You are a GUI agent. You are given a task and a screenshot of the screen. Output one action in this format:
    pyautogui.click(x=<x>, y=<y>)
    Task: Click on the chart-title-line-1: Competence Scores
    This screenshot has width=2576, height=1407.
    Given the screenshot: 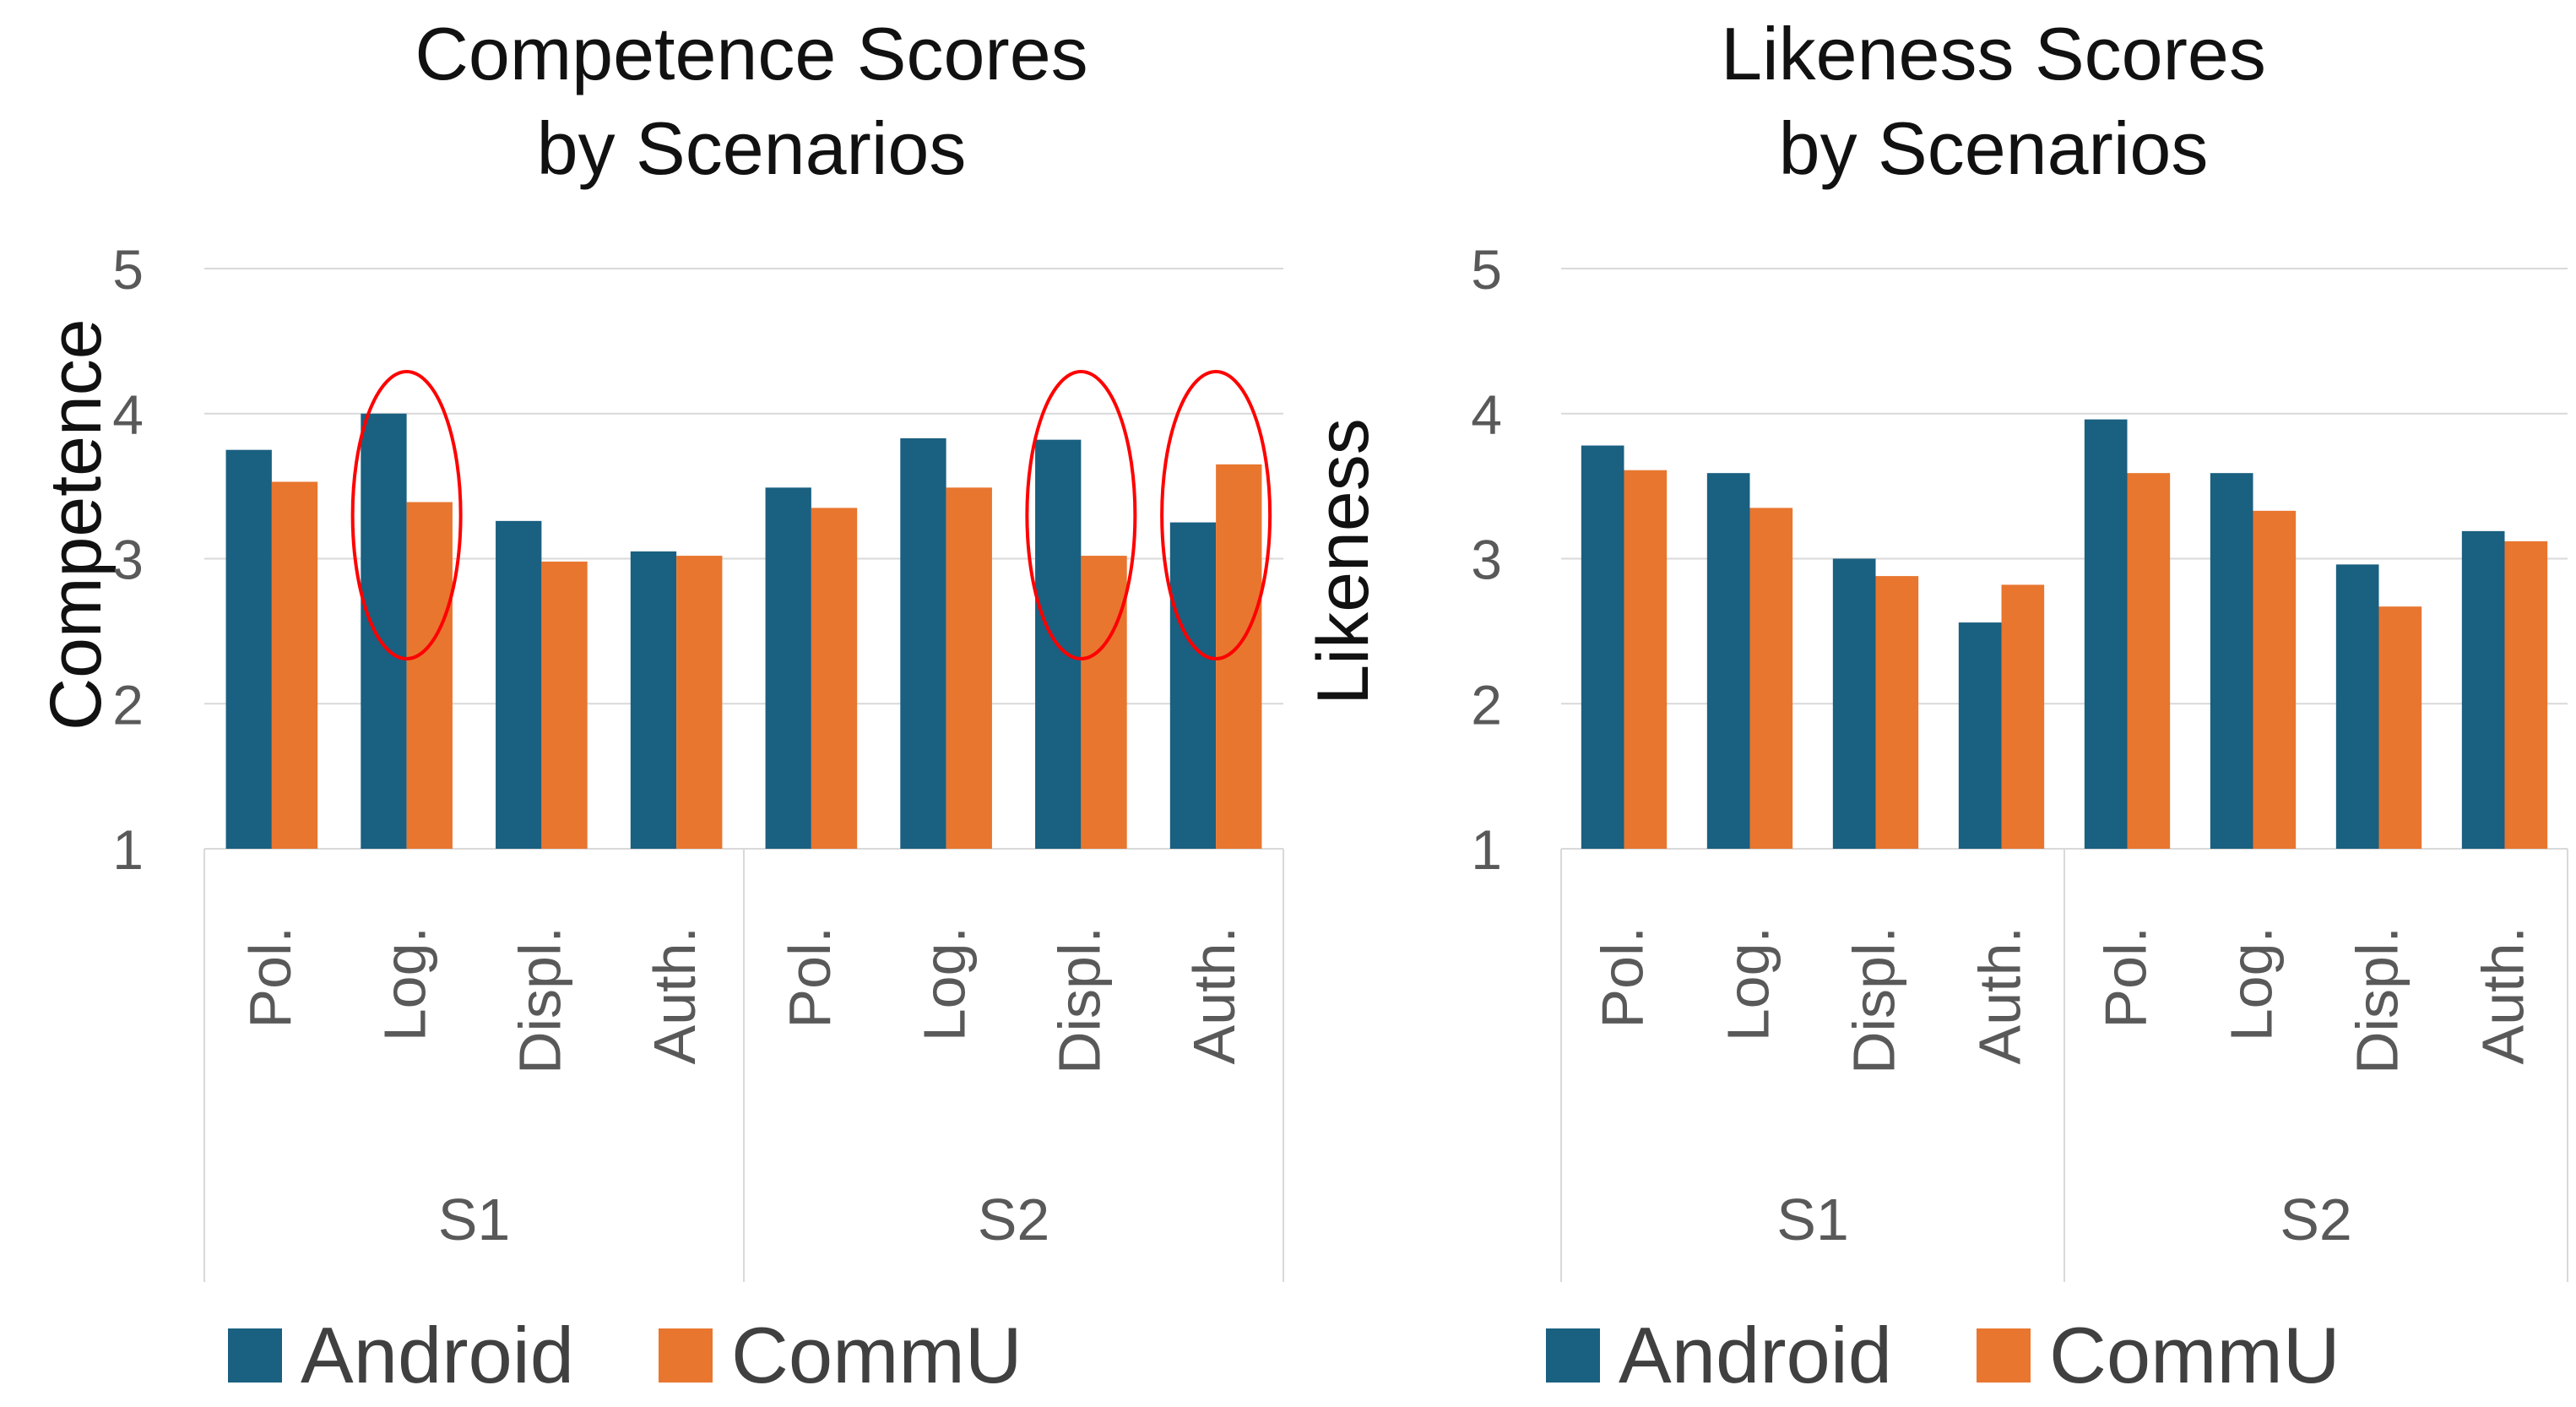 What is the action you would take?
    pyautogui.click(x=751, y=53)
    